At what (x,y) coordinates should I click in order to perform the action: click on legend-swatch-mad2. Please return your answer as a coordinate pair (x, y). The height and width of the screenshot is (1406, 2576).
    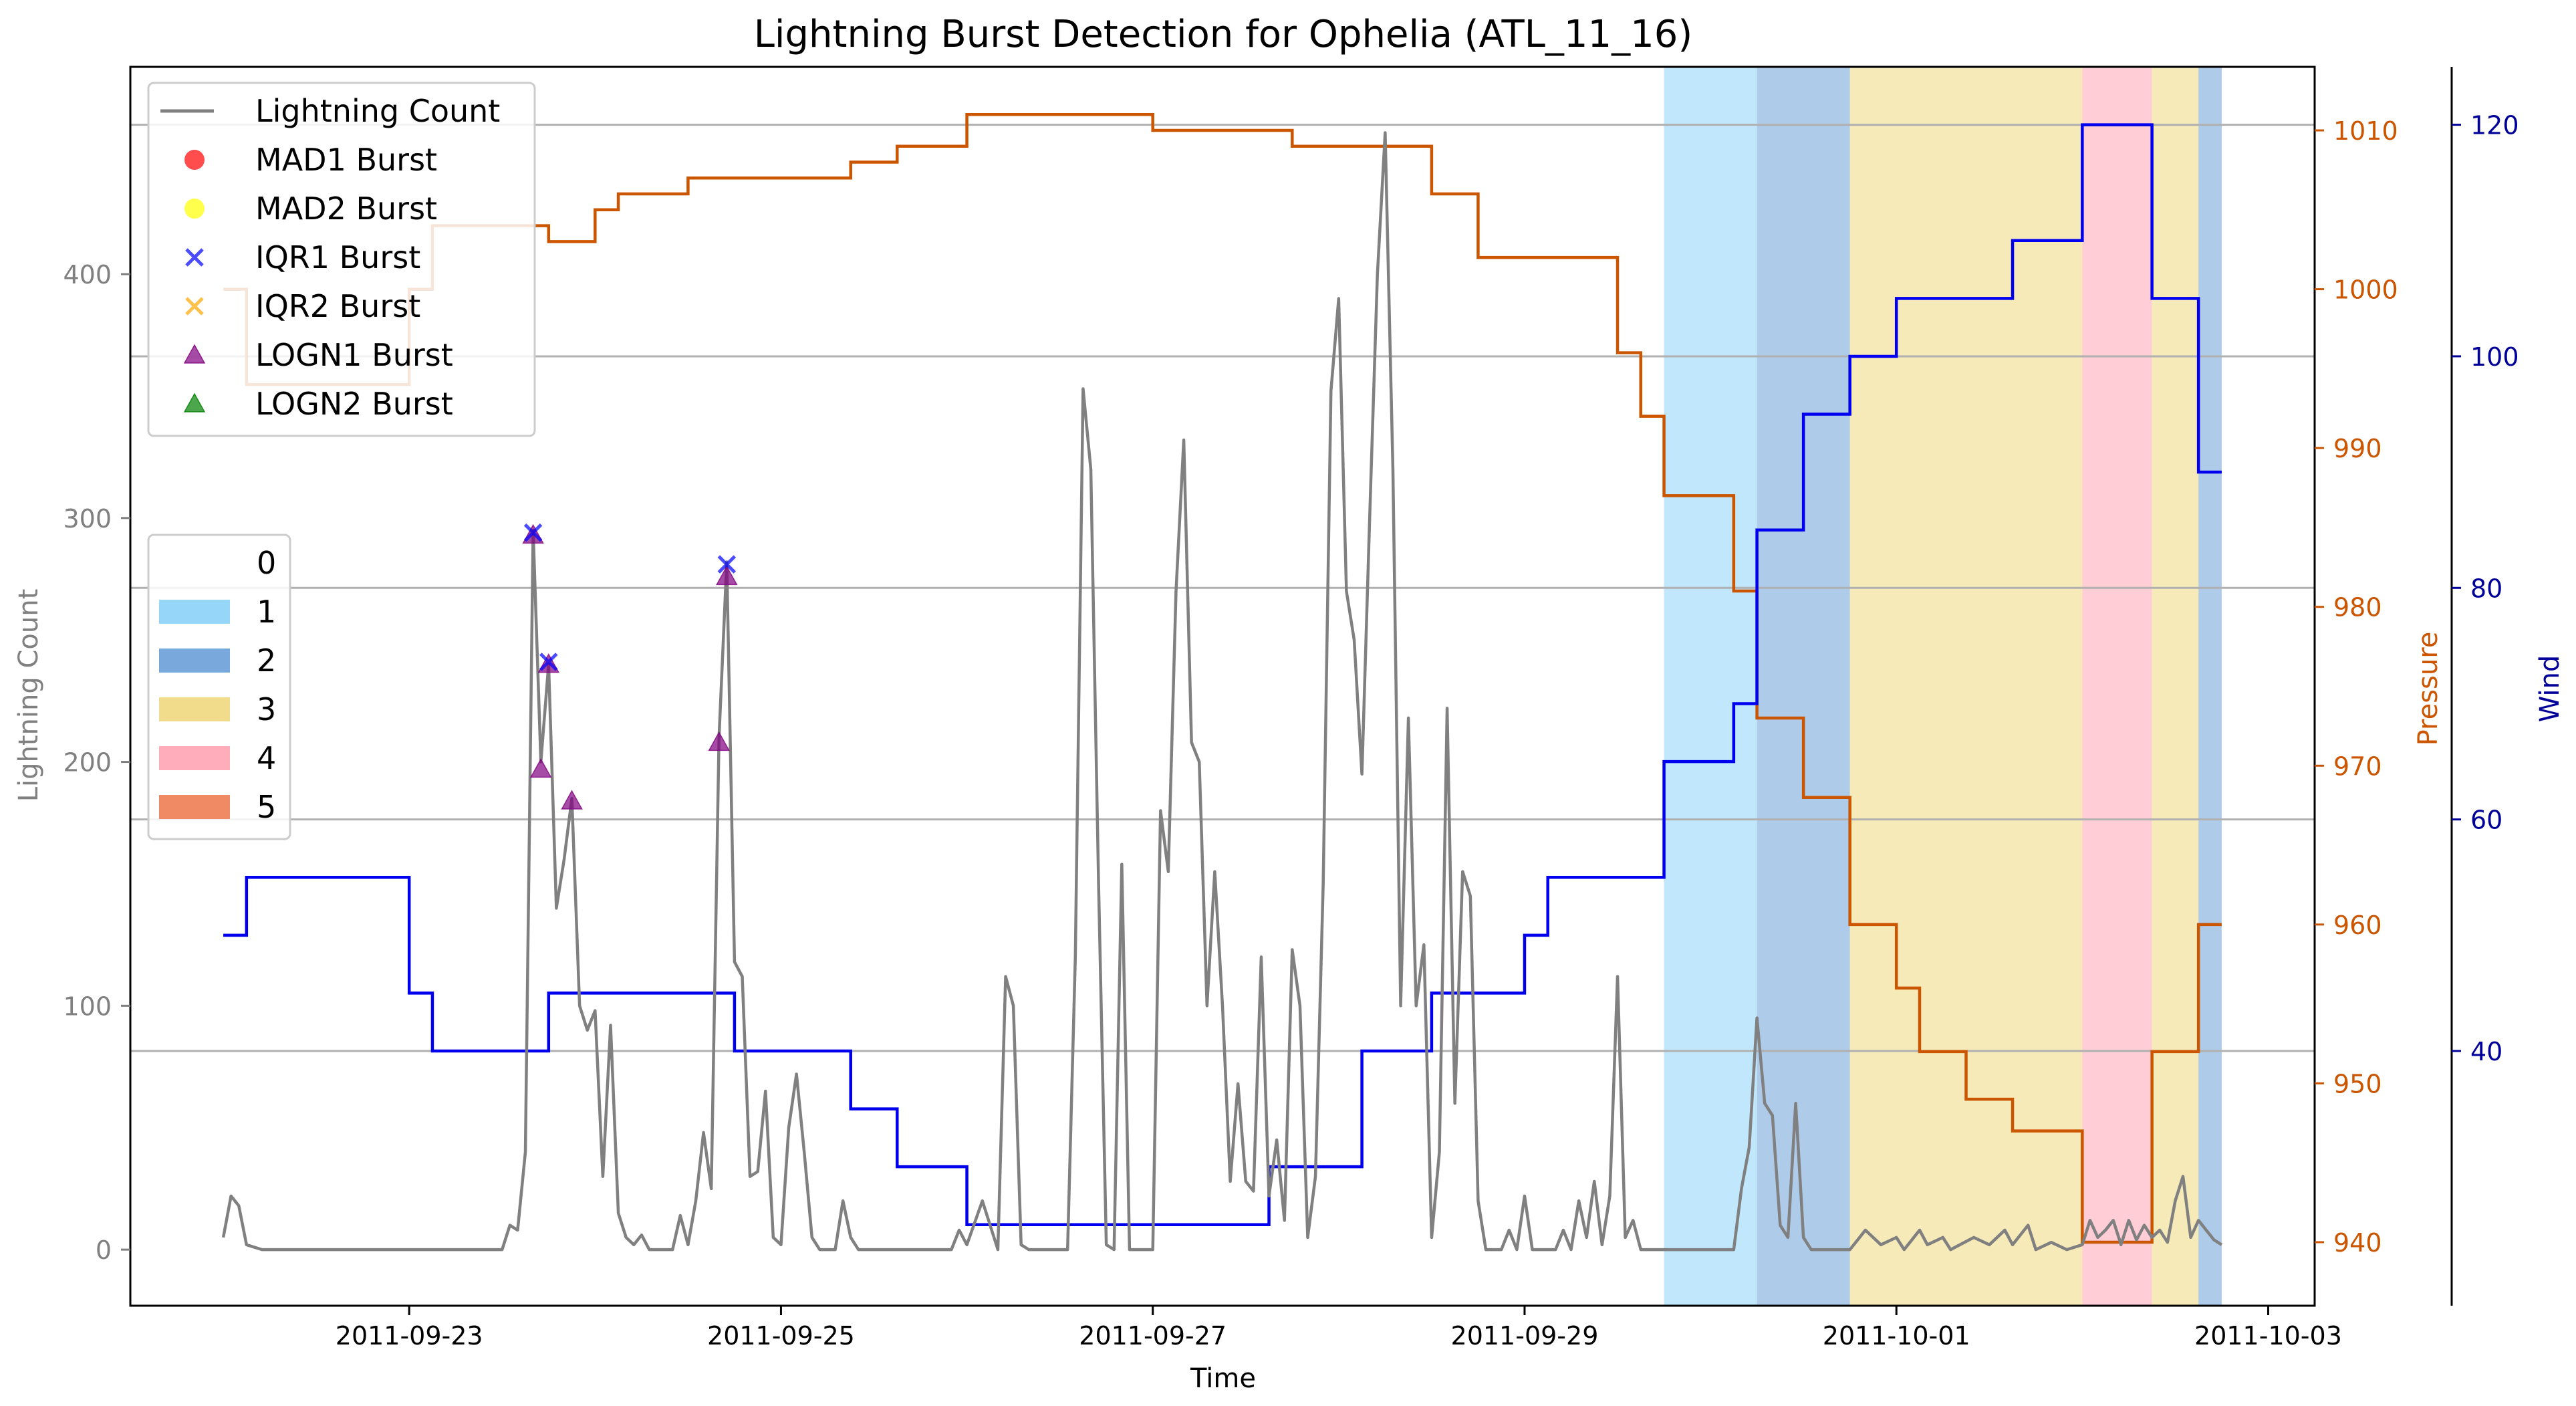
    Looking at the image, I should click on (195, 209).